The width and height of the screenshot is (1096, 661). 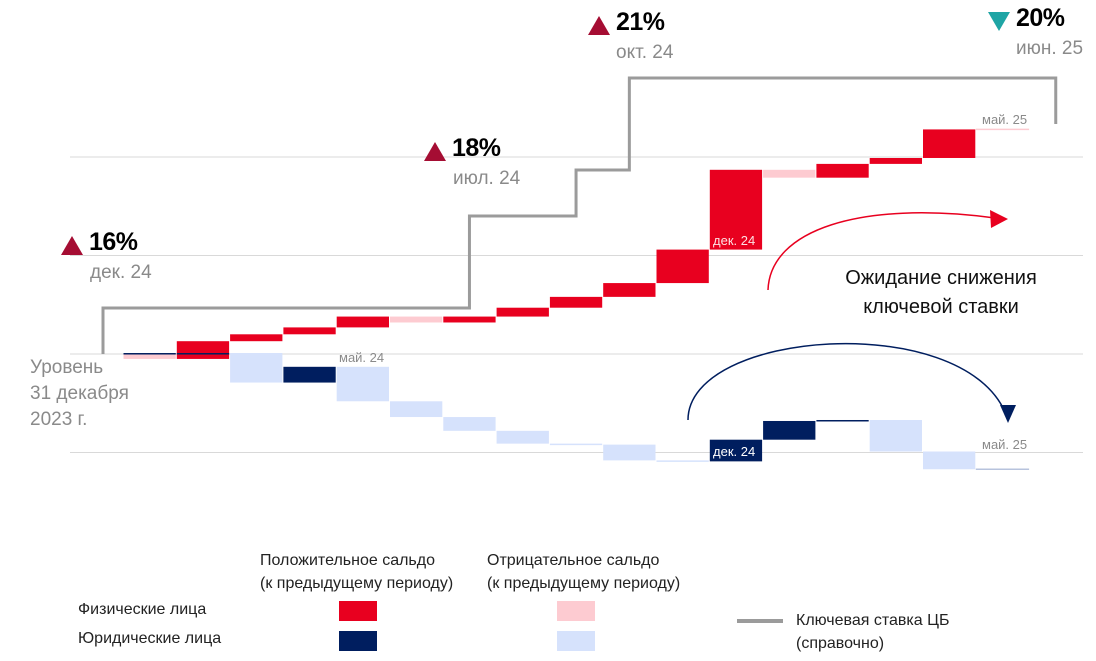 What do you see at coordinates (760, 621) in the screenshot?
I see `legend-key-rate-line` at bounding box center [760, 621].